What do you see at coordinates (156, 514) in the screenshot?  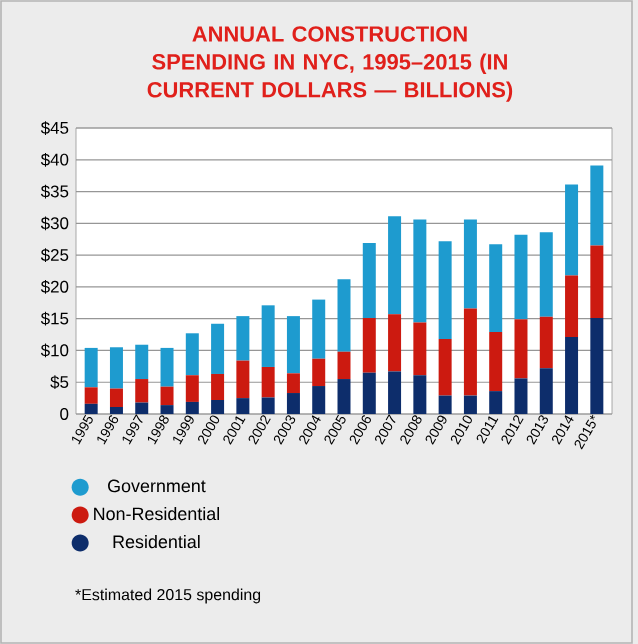 I see `legend-label: Non-Residential` at bounding box center [156, 514].